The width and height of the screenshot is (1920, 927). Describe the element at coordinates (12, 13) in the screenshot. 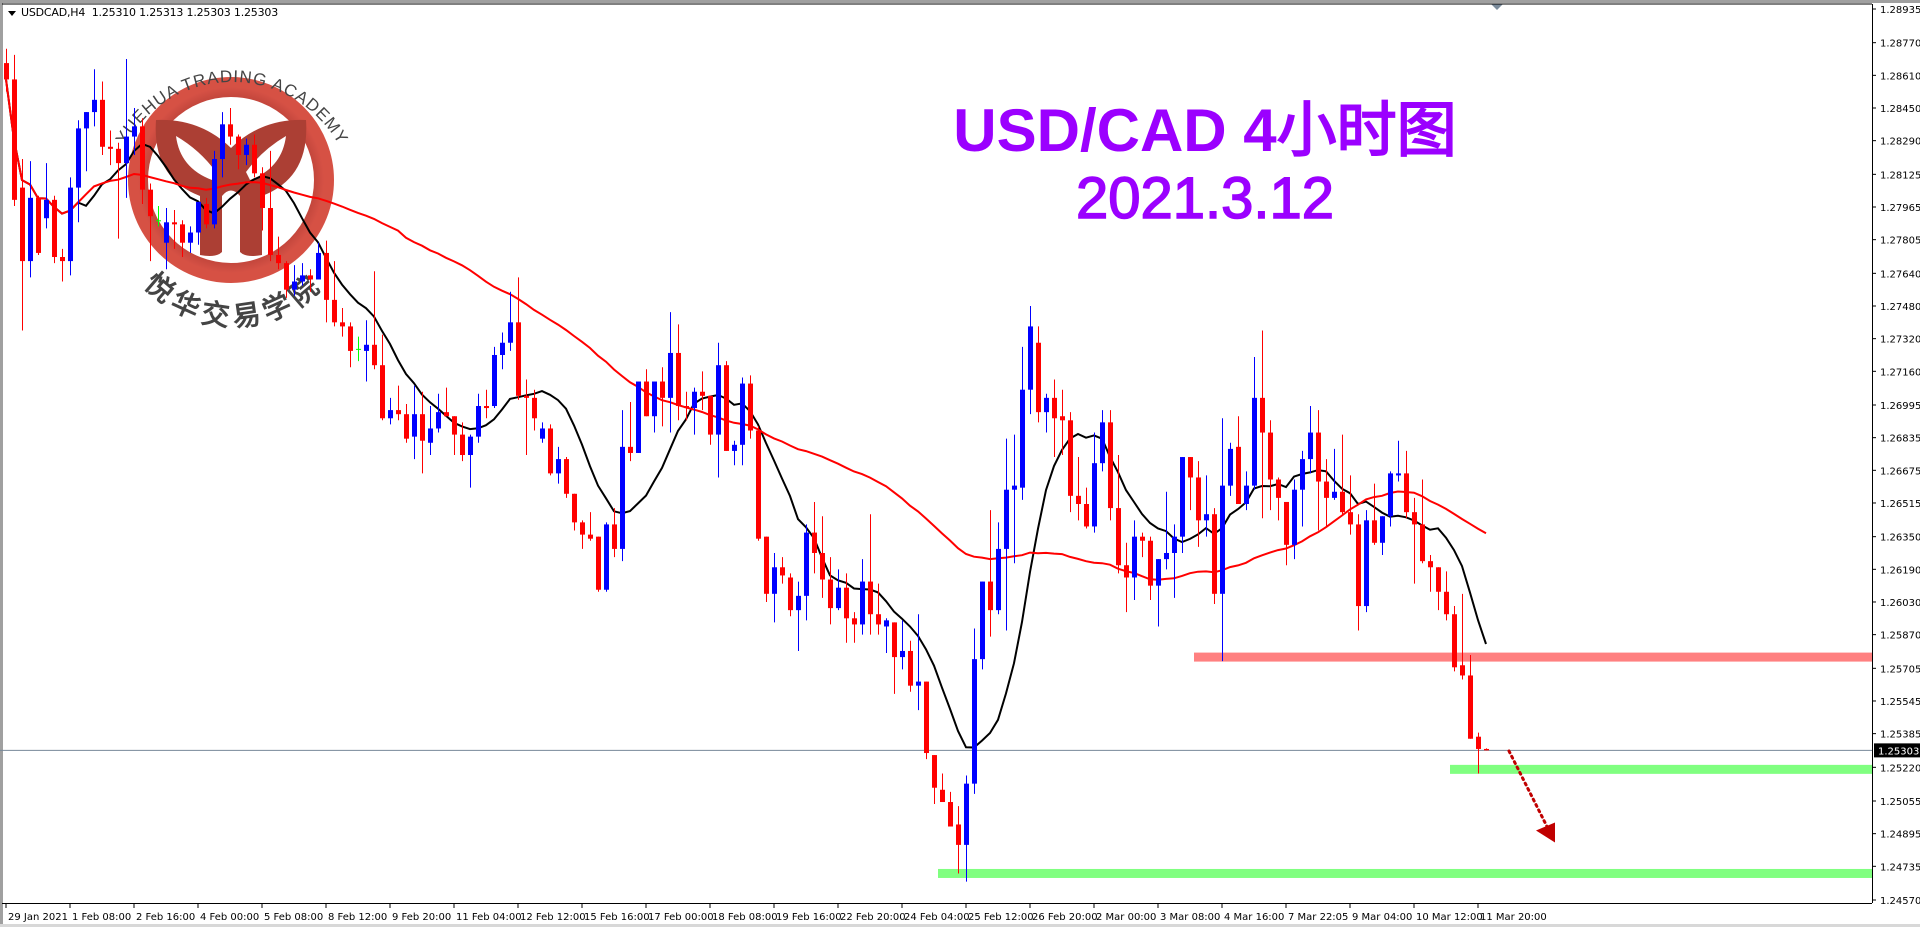

I see `caret-down-icon` at that location.